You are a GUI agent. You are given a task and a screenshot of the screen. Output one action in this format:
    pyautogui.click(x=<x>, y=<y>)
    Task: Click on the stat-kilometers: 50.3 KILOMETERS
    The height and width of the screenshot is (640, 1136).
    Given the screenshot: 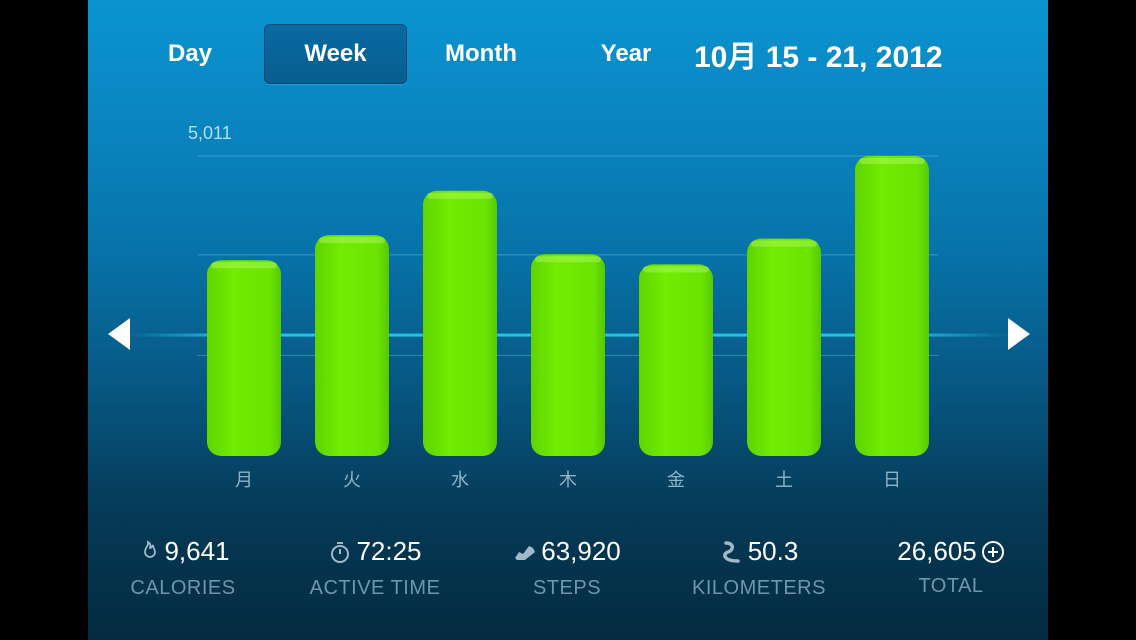 What is the action you would take?
    pyautogui.click(x=759, y=568)
    